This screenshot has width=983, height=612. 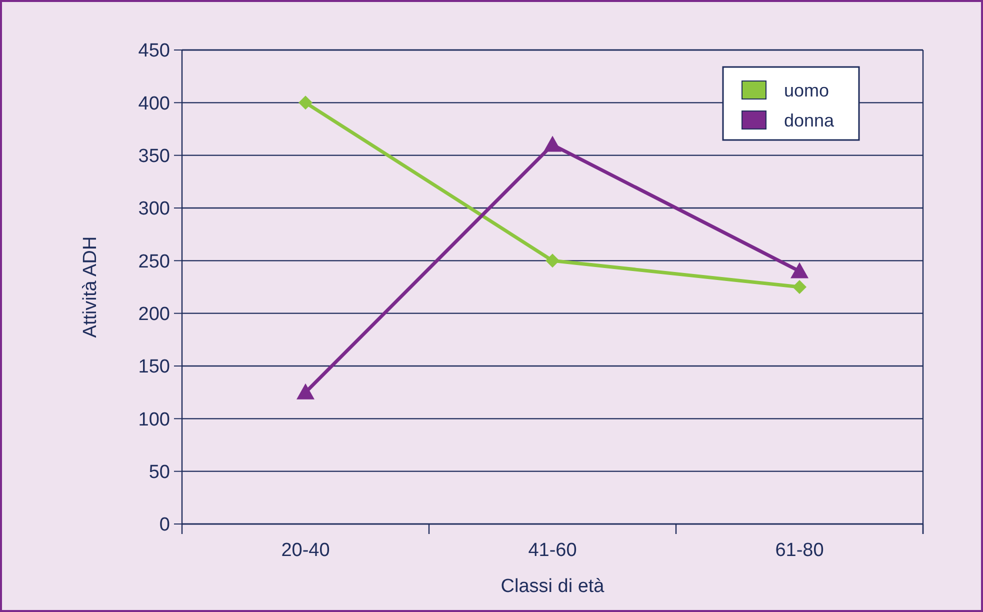 What do you see at coordinates (154, 367) in the screenshot?
I see `y-tick-label: 150` at bounding box center [154, 367].